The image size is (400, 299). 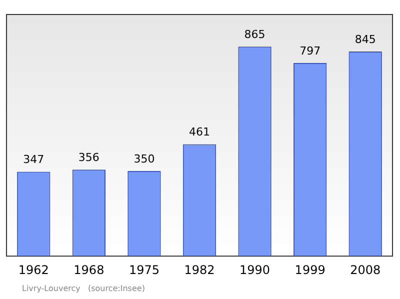 I want to click on text: Livry-Louvercy (source:Insee), so click(x=83, y=288).